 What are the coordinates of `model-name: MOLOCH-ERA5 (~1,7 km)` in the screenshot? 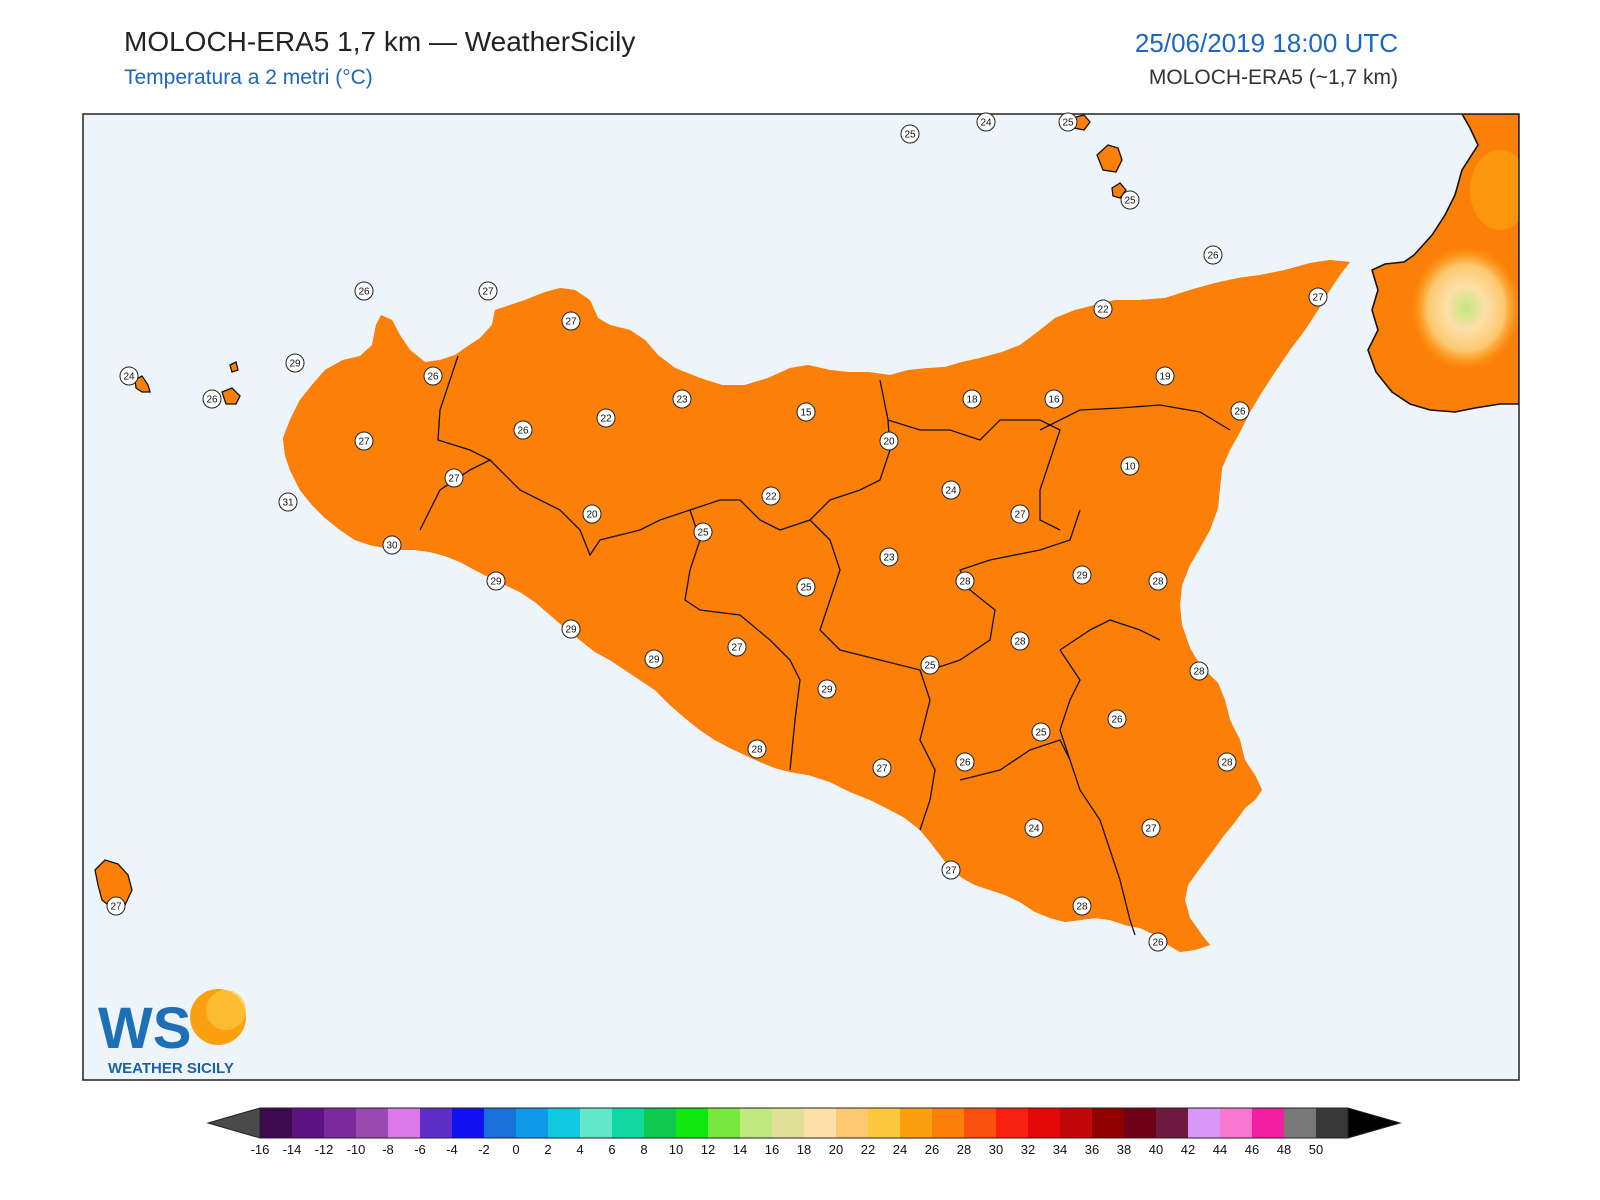 It's located at (1273, 77).